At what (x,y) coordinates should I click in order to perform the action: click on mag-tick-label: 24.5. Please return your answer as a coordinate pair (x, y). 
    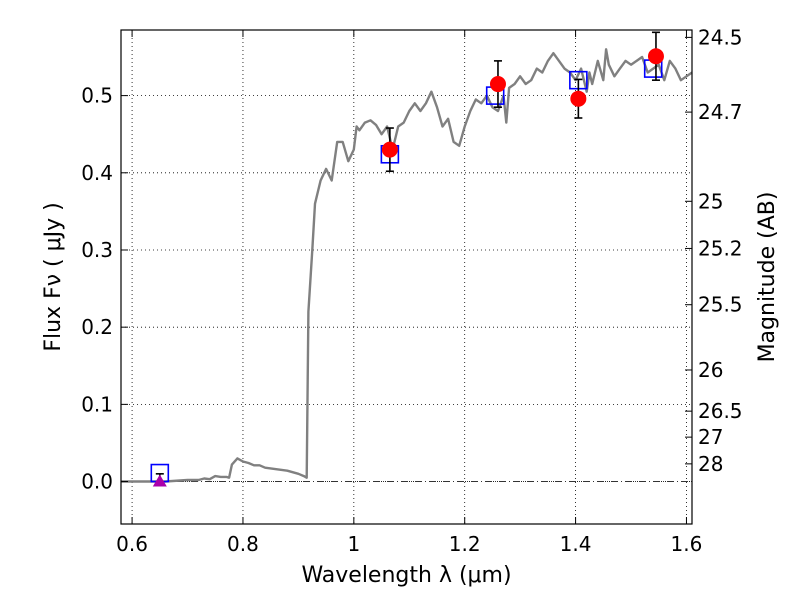
    Looking at the image, I should click on (720, 37).